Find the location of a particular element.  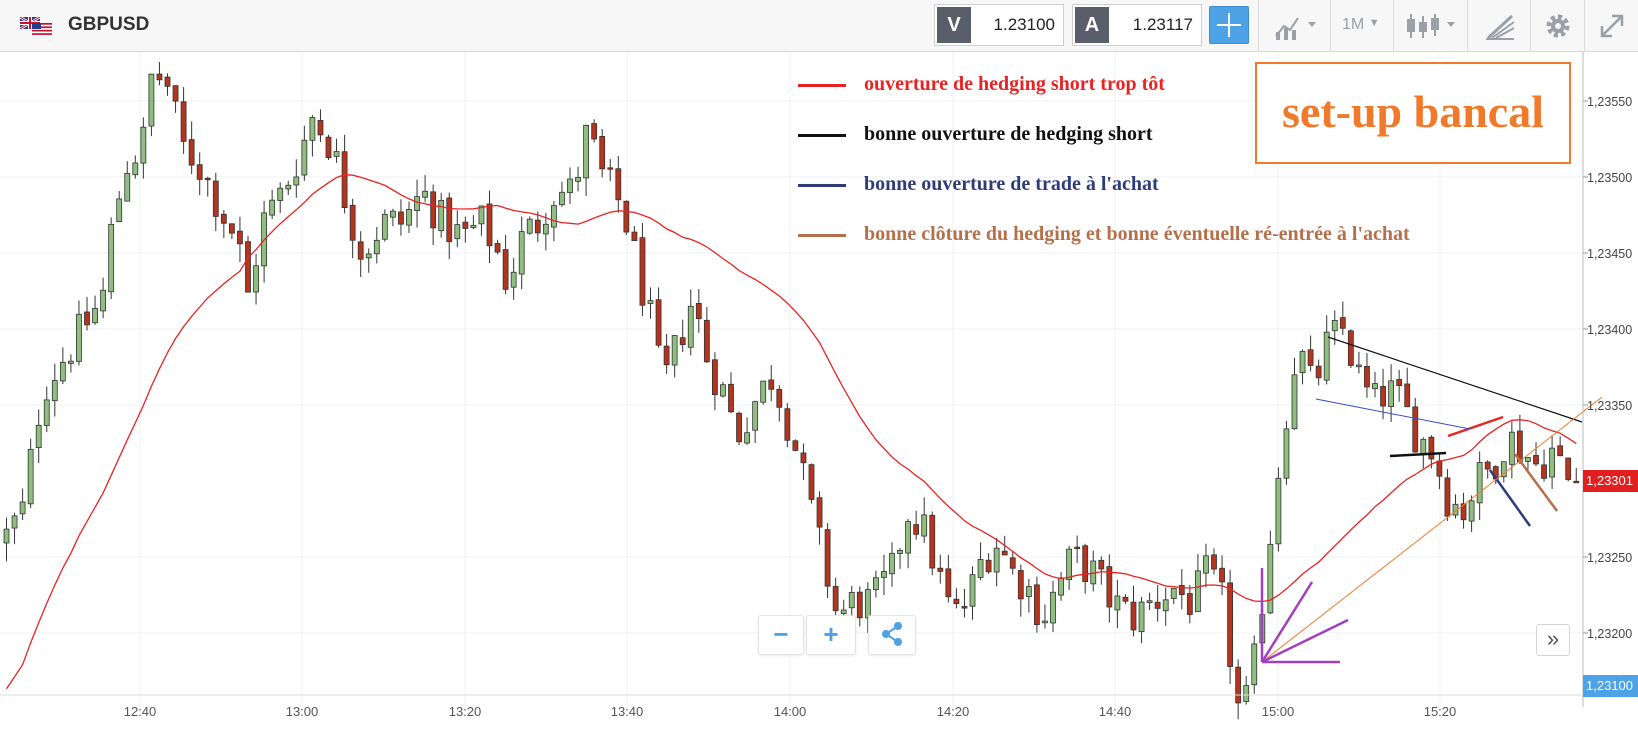

x-tick-label: 13:40 is located at coordinates (627, 711).